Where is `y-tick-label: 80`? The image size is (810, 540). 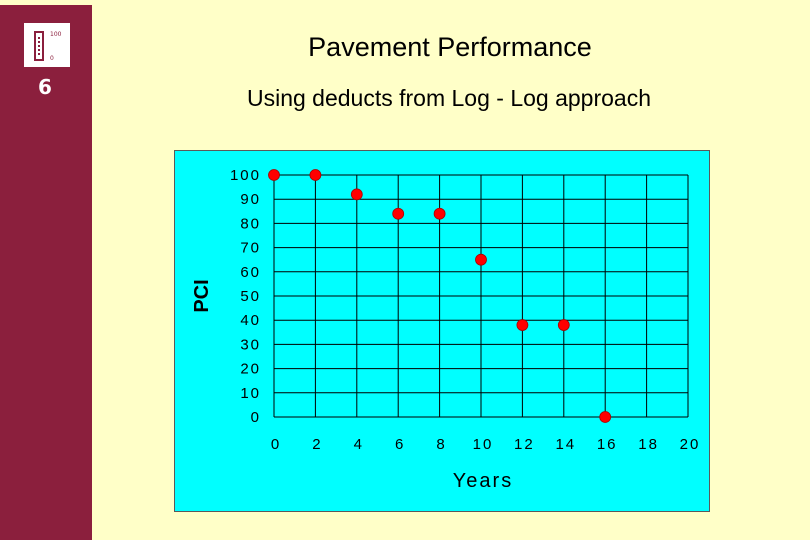 y-tick-label: 80 is located at coordinates (250, 223).